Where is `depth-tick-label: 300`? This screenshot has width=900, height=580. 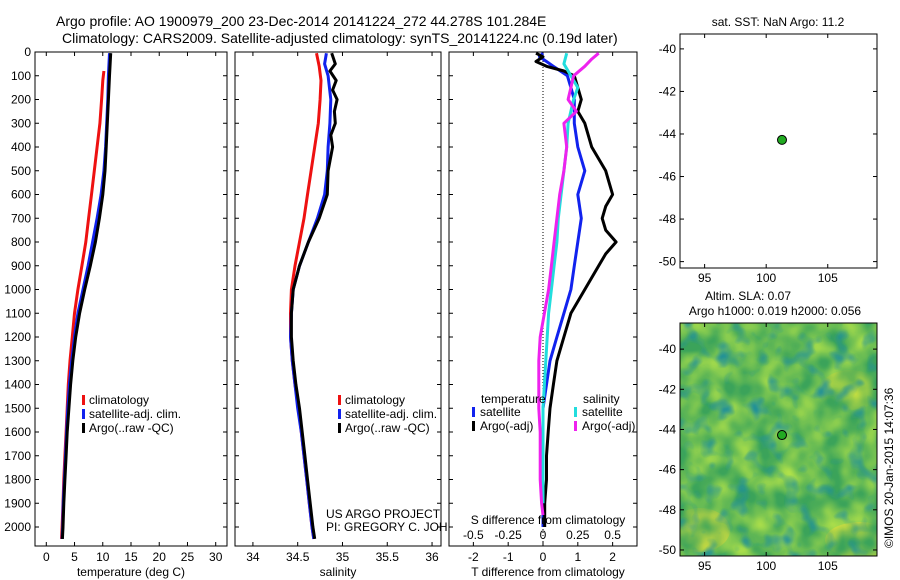
depth-tick-label: 300 is located at coordinates (21, 123).